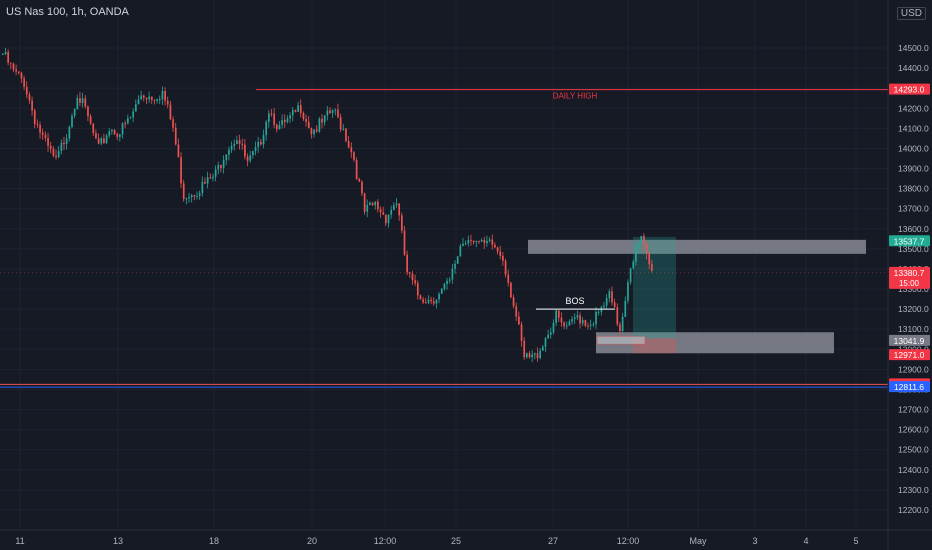 Image resolution: width=932 pixels, height=550 pixels. What do you see at coordinates (575, 96) in the screenshot?
I see `daily-high-label: DAILY HIGH` at bounding box center [575, 96].